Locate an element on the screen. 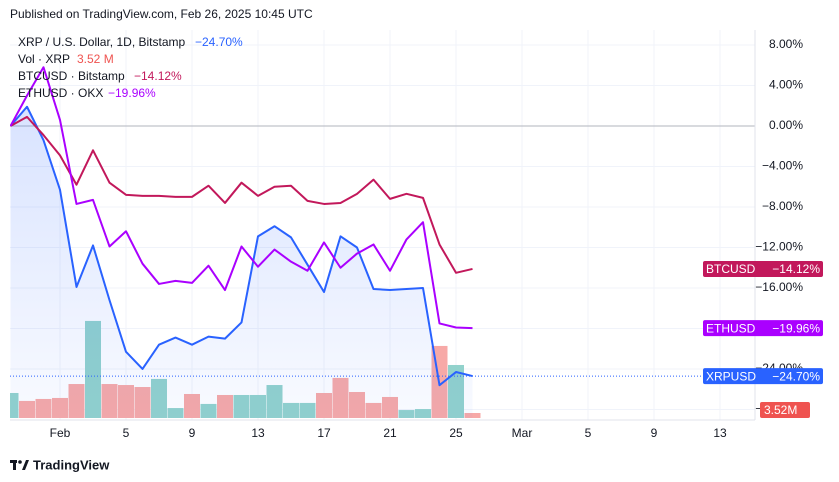 The height and width of the screenshot is (482, 839). y-tick-label: 8.00% is located at coordinates (786, 44).